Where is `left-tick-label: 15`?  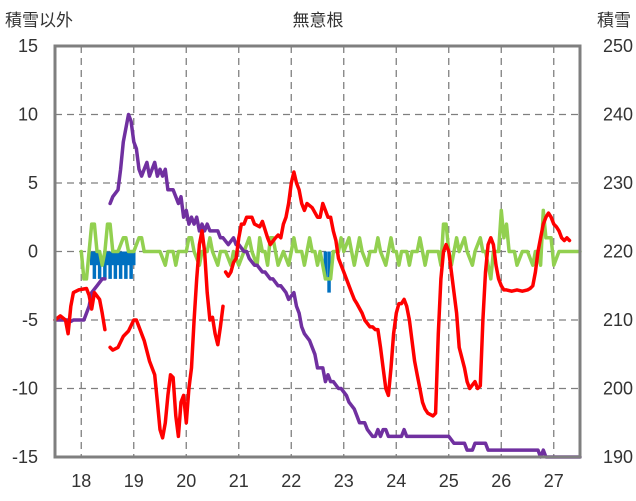 left-tick-label: 15 is located at coordinates (28, 46).